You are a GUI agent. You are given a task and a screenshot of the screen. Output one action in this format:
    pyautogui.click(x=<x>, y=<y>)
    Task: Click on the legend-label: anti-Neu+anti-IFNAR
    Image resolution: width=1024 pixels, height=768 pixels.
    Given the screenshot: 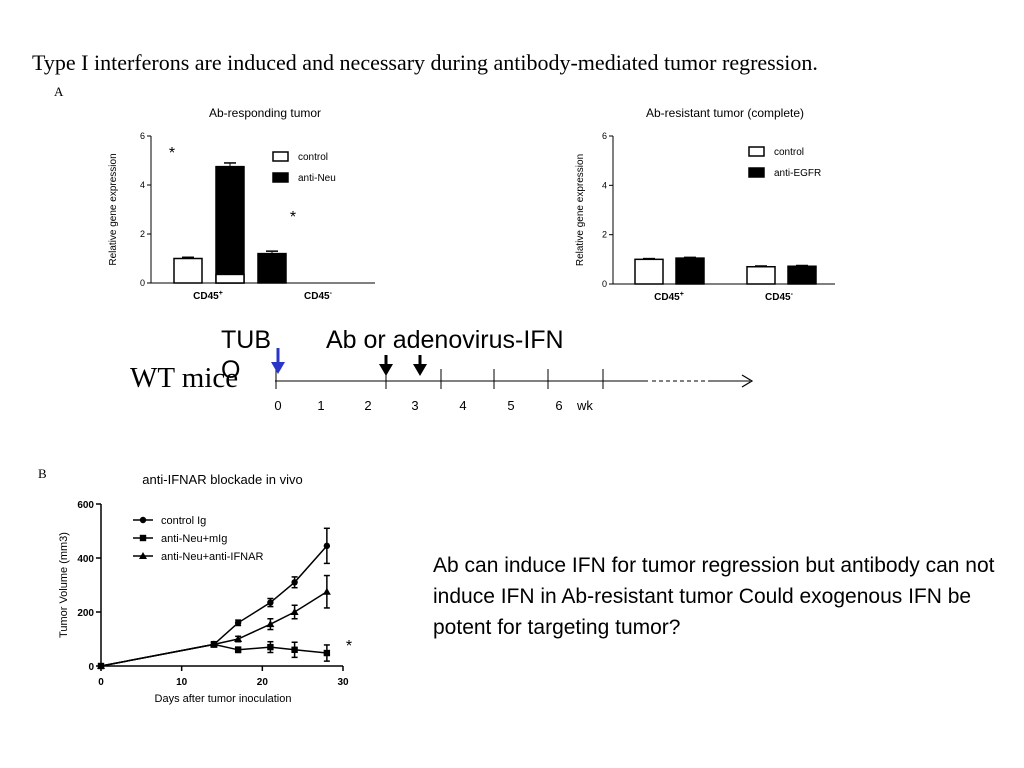 What is the action you would take?
    pyautogui.click(x=212, y=557)
    